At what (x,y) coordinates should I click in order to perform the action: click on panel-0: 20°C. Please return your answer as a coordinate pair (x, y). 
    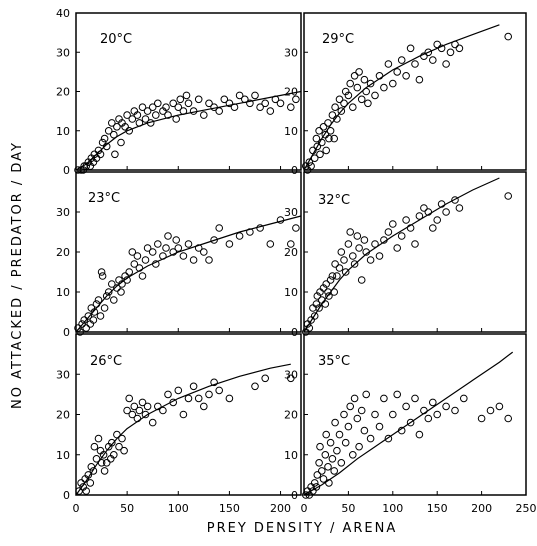
    Looking at the image, I should click on (188, 93).